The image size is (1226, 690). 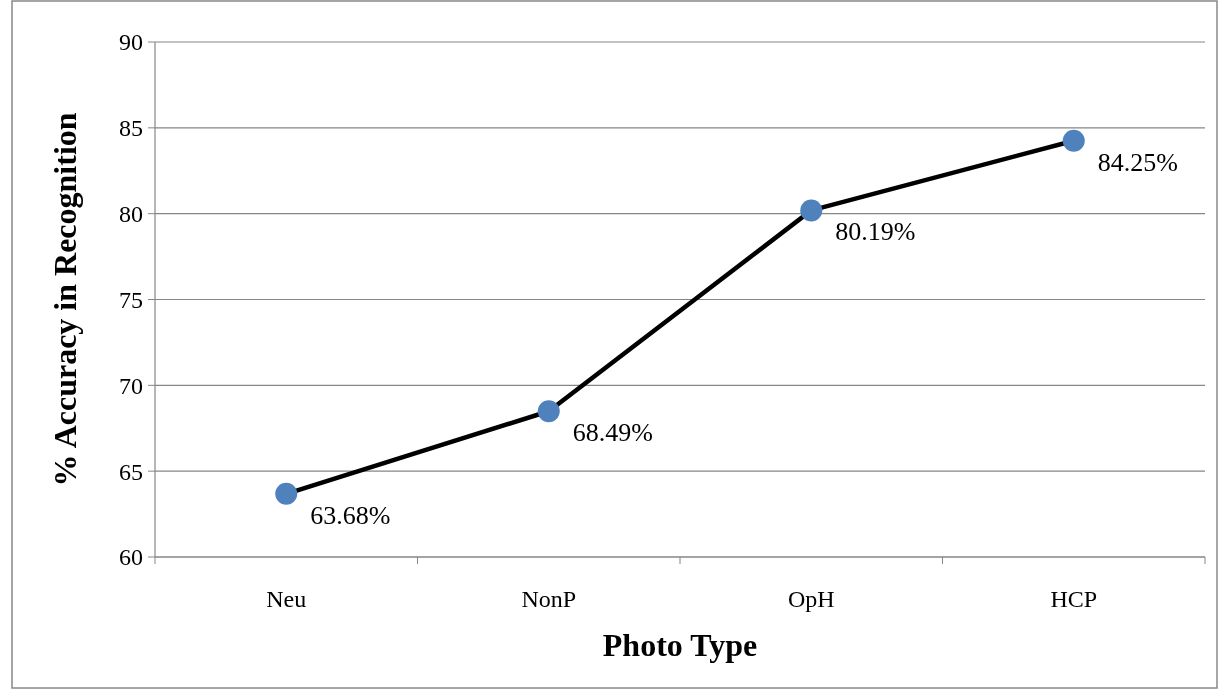 What do you see at coordinates (131, 42) in the screenshot?
I see `y-tick-label: 90` at bounding box center [131, 42].